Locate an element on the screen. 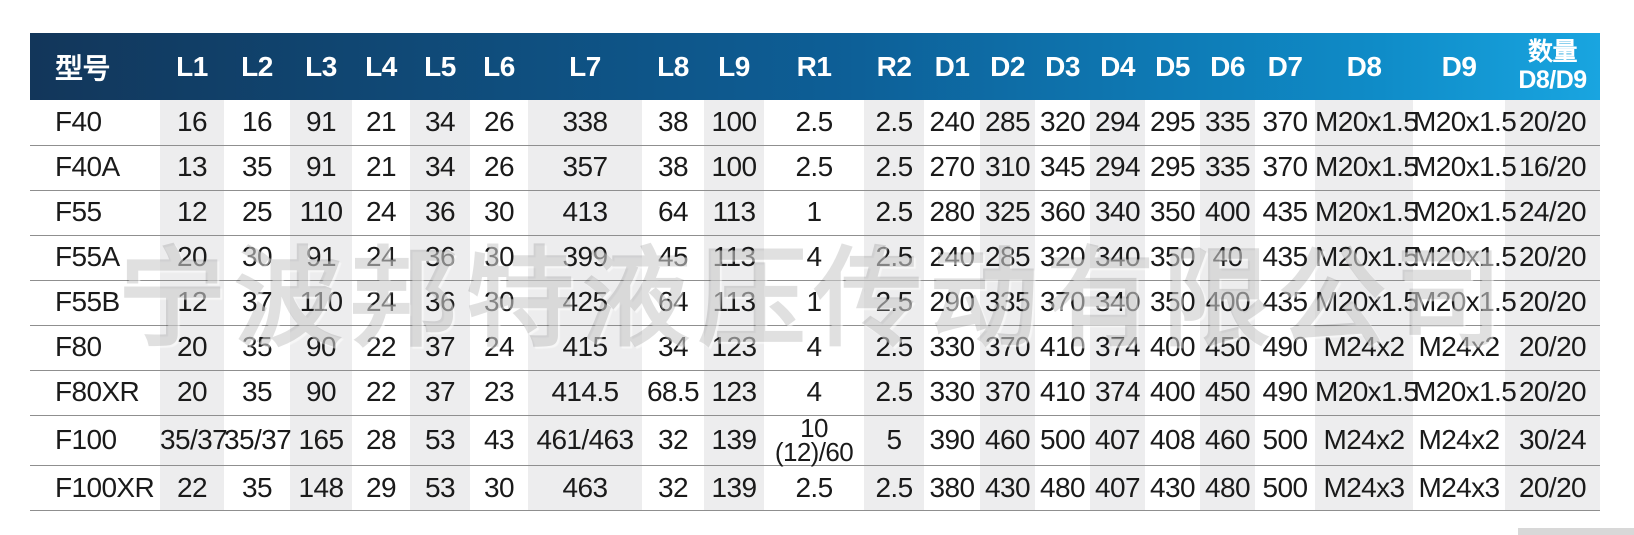 Image resolution: width=1634 pixels, height=535 pixels. column-header-l1: L1 is located at coordinates (192, 66).